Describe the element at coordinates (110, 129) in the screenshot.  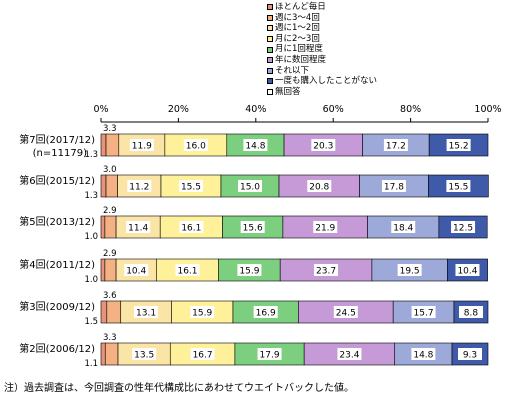
I see `data-label: 3.3` at that location.